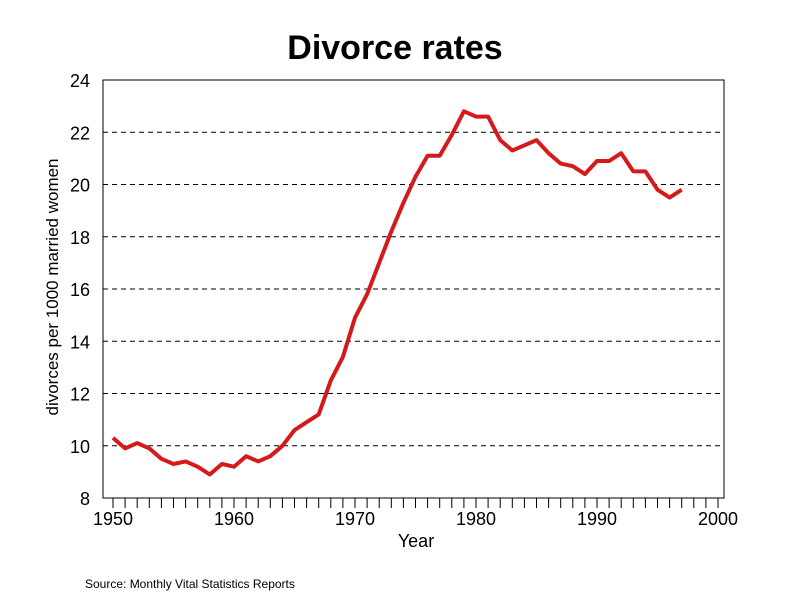  What do you see at coordinates (190, 584) in the screenshot?
I see `source-note: Source: Monthly Vital Statistics Reports` at bounding box center [190, 584].